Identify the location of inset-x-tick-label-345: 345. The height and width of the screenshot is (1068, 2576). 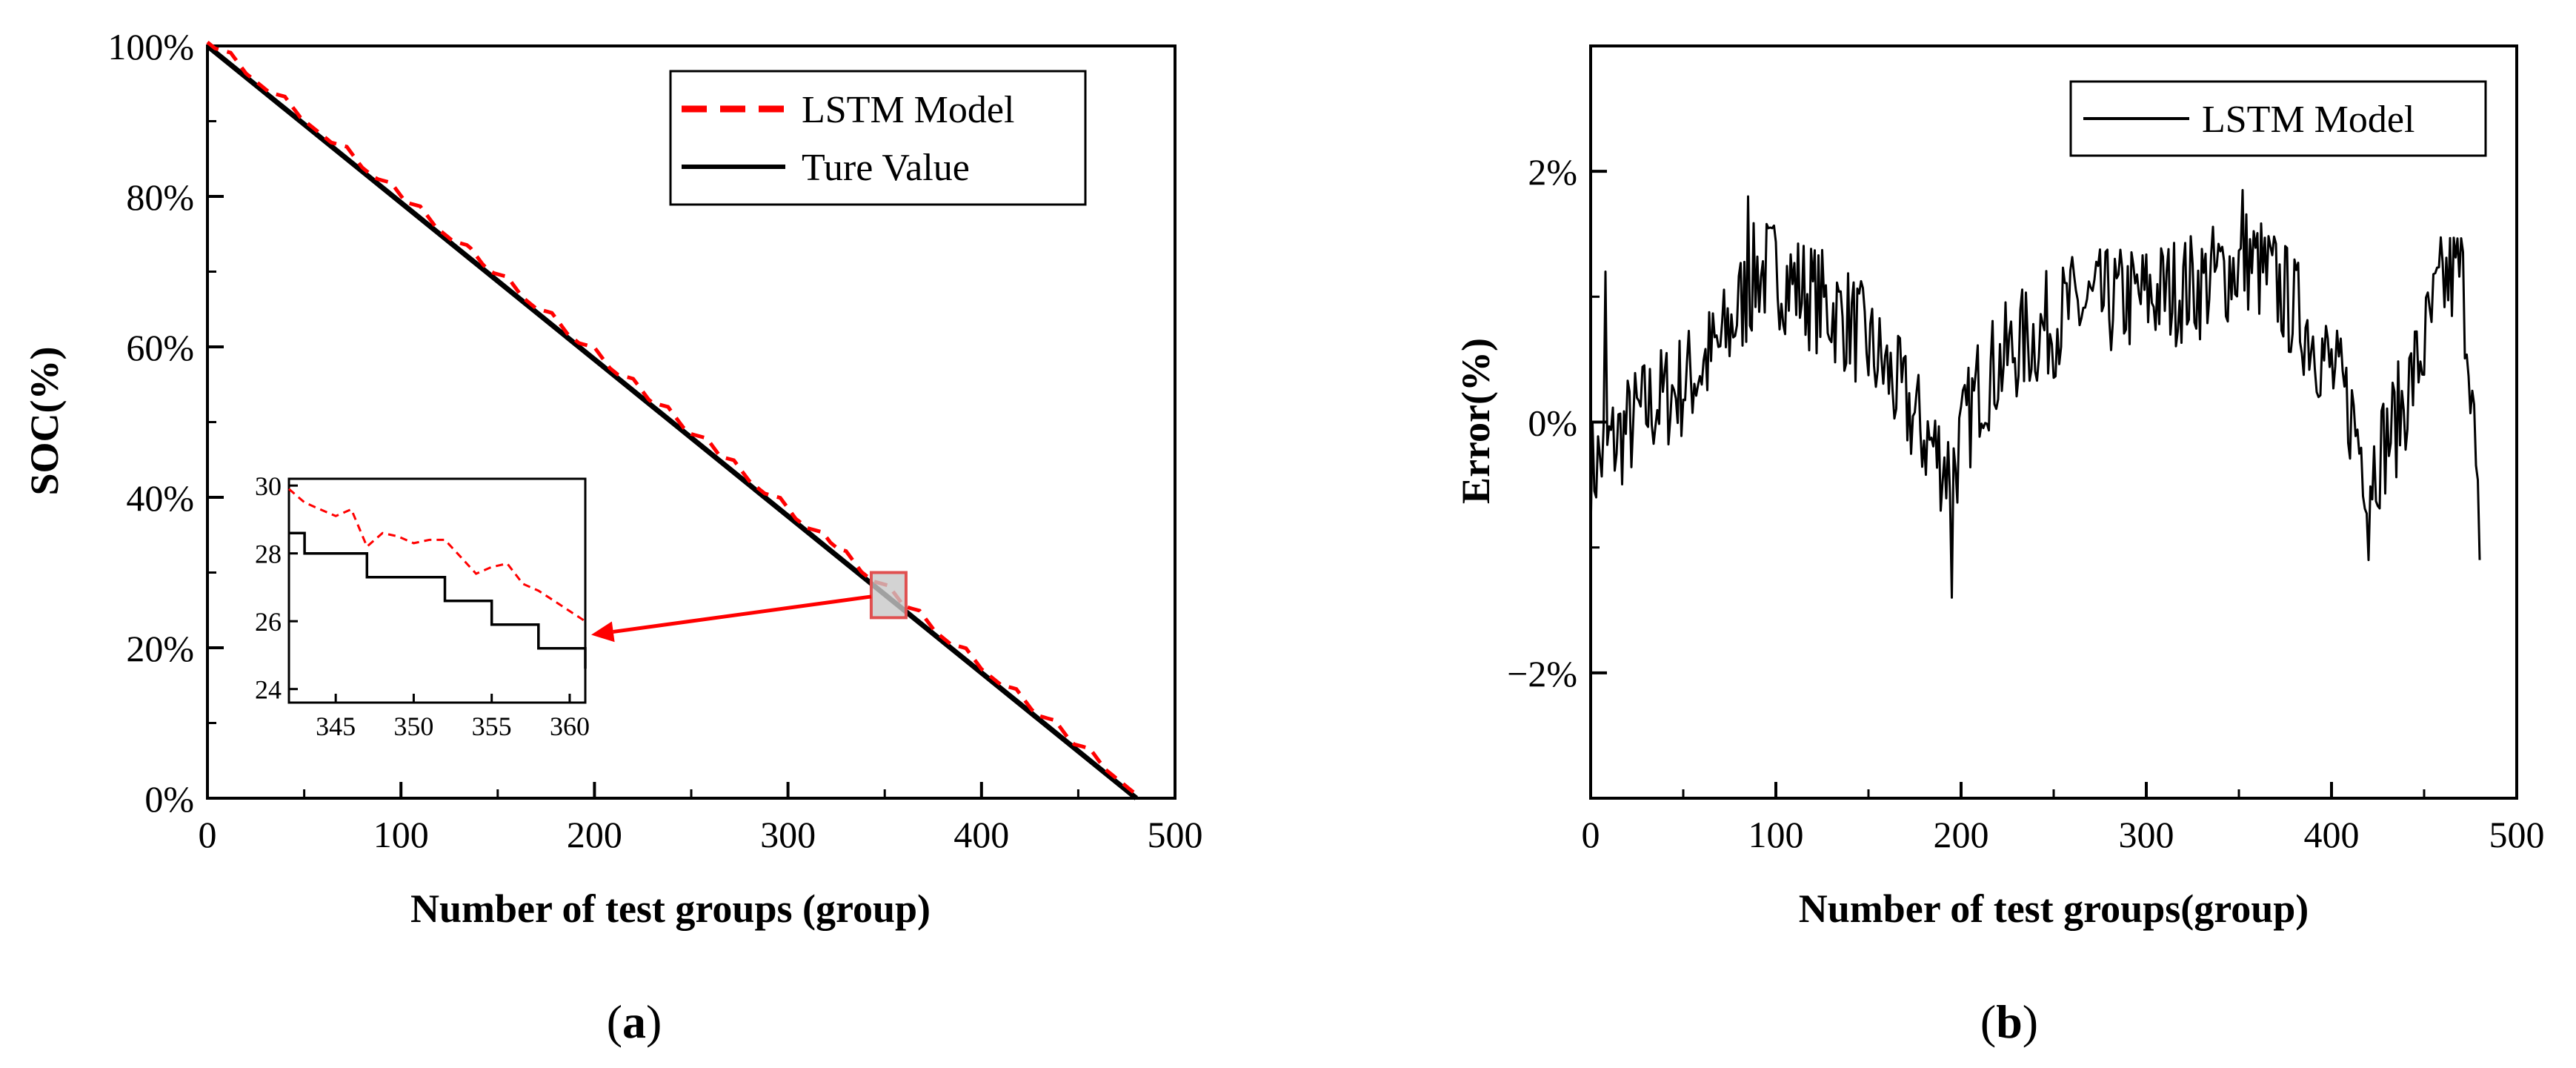
(336, 726).